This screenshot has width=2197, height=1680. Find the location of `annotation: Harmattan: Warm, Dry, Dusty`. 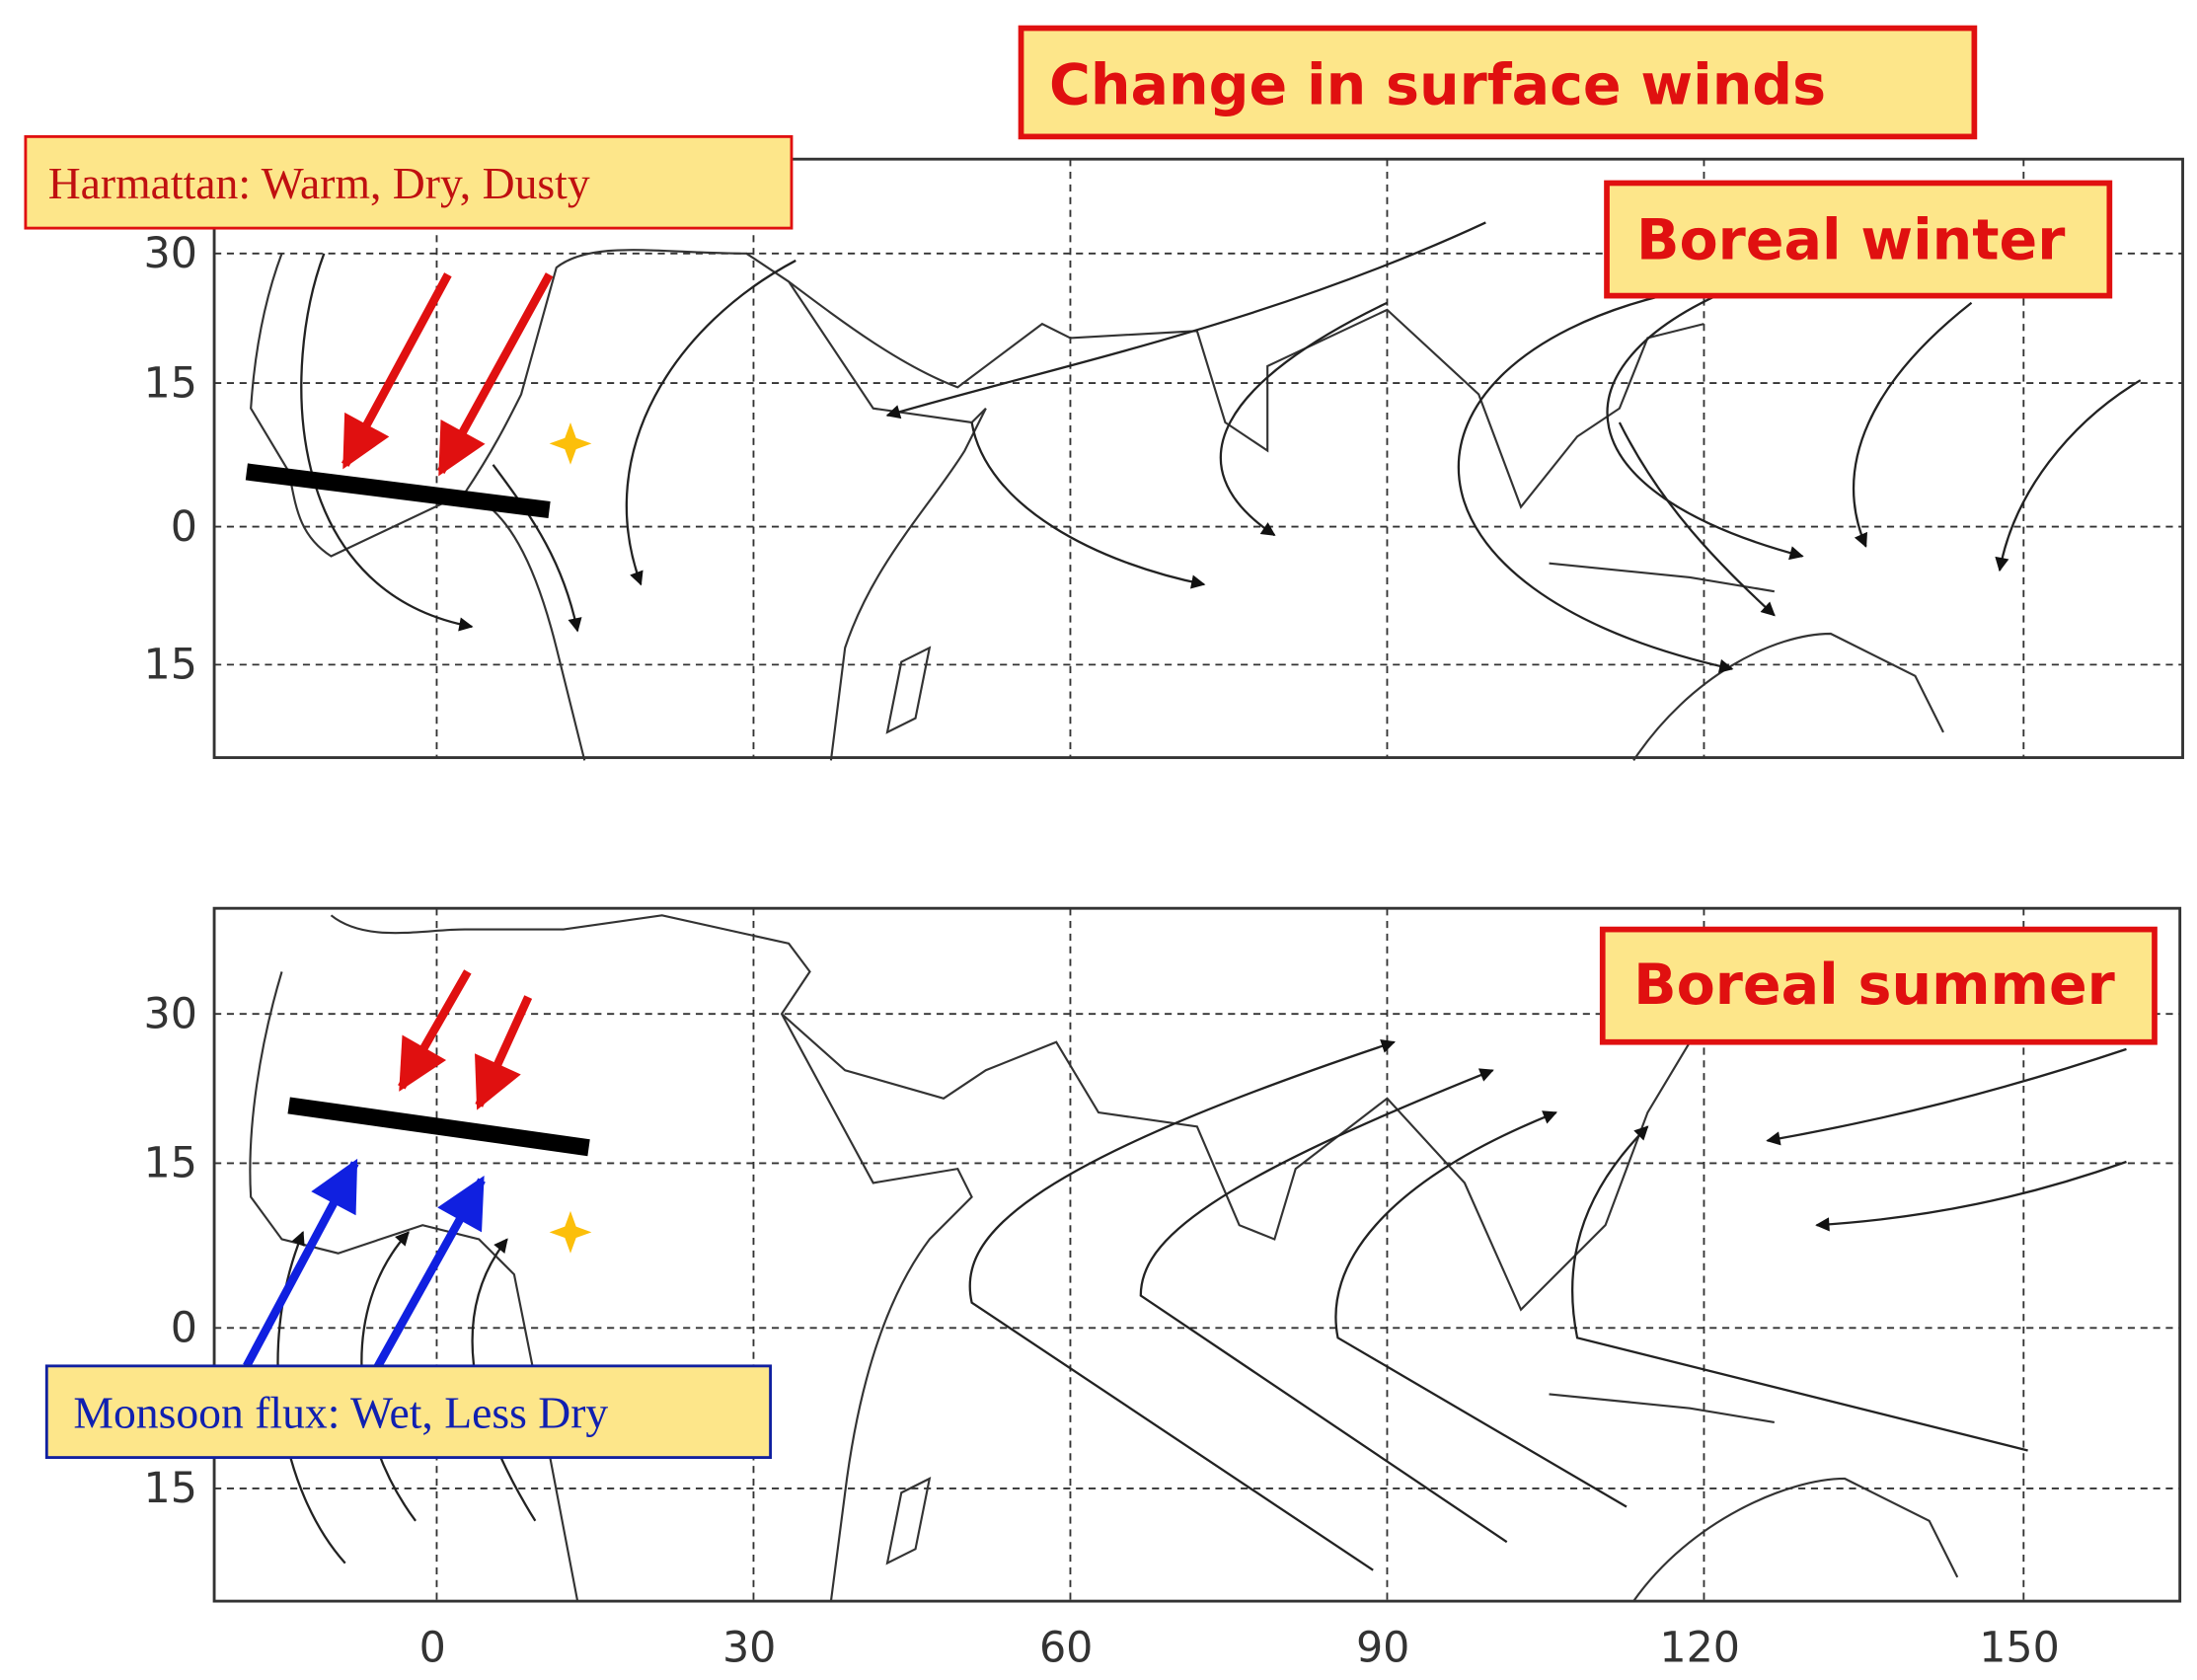

annotation: Harmattan: Warm, Dry, Dusty is located at coordinates (319, 183).